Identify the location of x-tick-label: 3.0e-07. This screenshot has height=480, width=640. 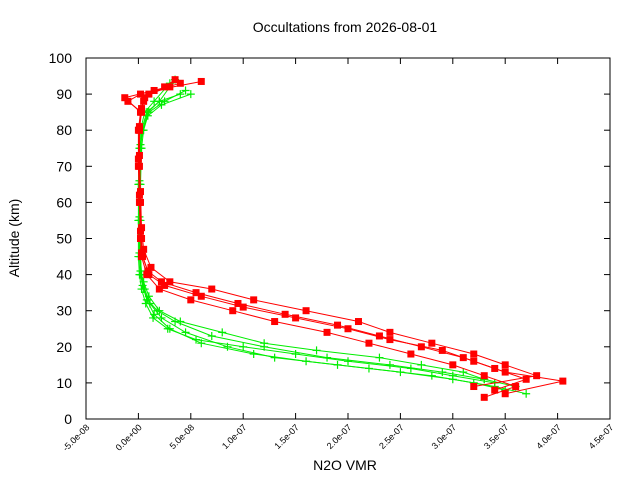
(444, 436).